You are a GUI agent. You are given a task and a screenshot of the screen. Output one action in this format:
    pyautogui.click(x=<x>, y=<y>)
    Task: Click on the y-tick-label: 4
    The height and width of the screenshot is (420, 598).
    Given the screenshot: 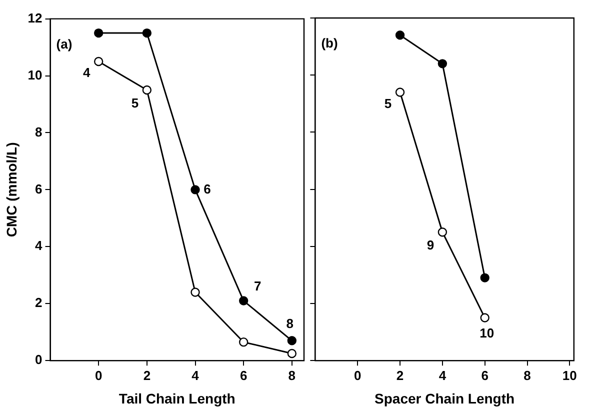 What is the action you would take?
    pyautogui.click(x=39, y=246)
    